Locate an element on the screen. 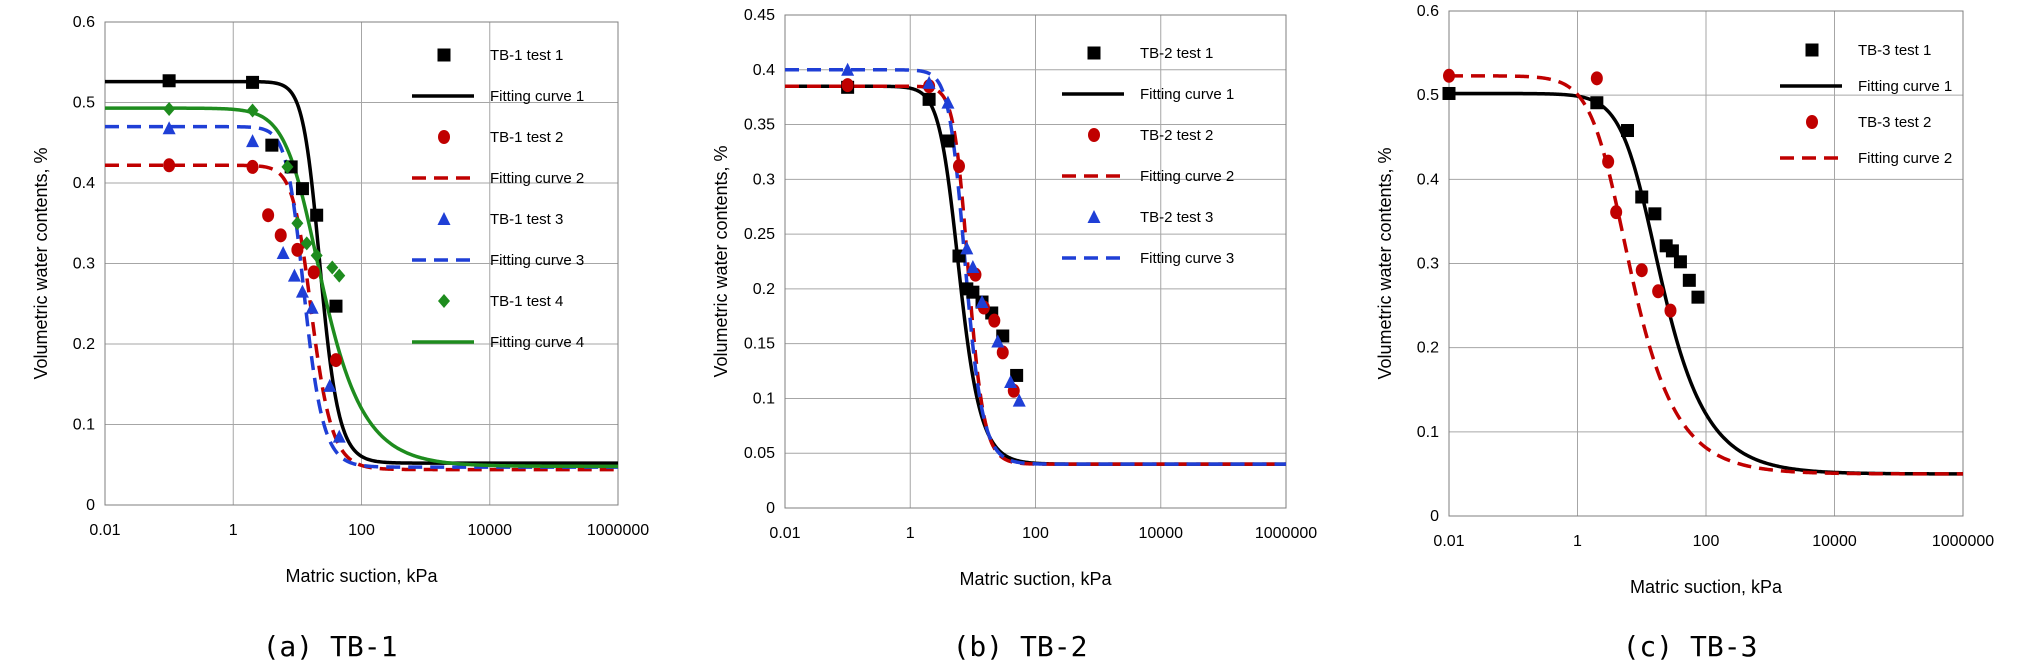  legend-label: Fitting curve 4 is located at coordinates (537, 342).